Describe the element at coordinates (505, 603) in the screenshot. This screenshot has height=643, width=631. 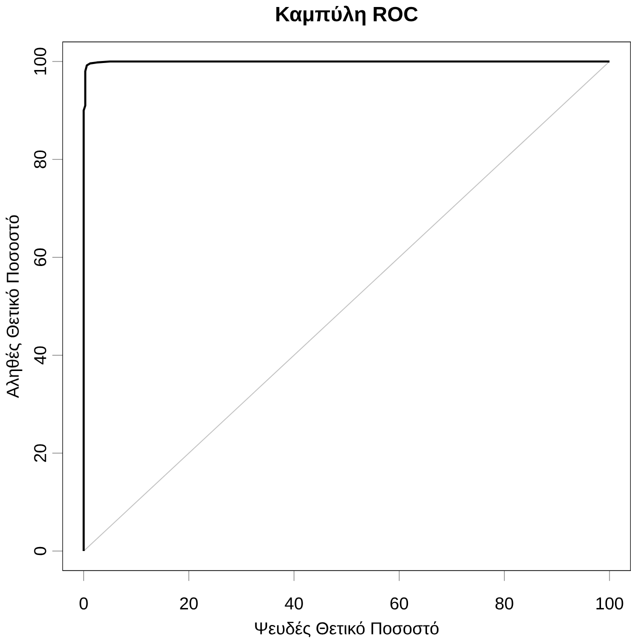
I see `x-tick-label: 80` at that location.